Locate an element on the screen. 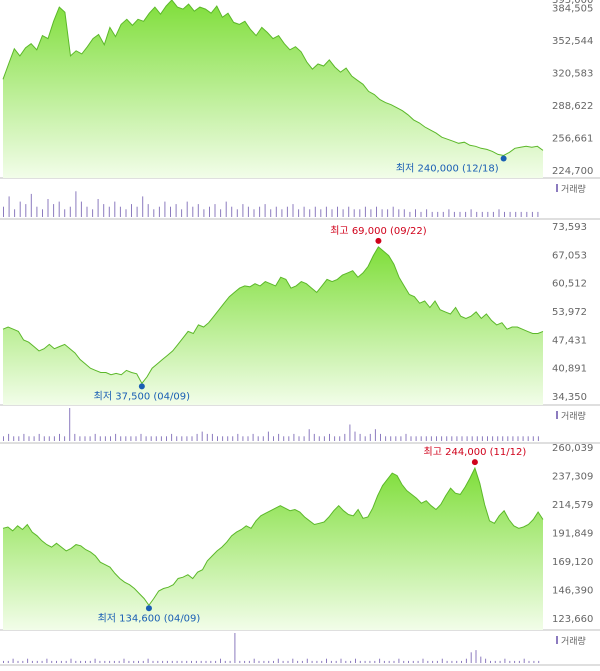 This screenshot has width=600, height=671. low-marker is located at coordinates (141, 386).